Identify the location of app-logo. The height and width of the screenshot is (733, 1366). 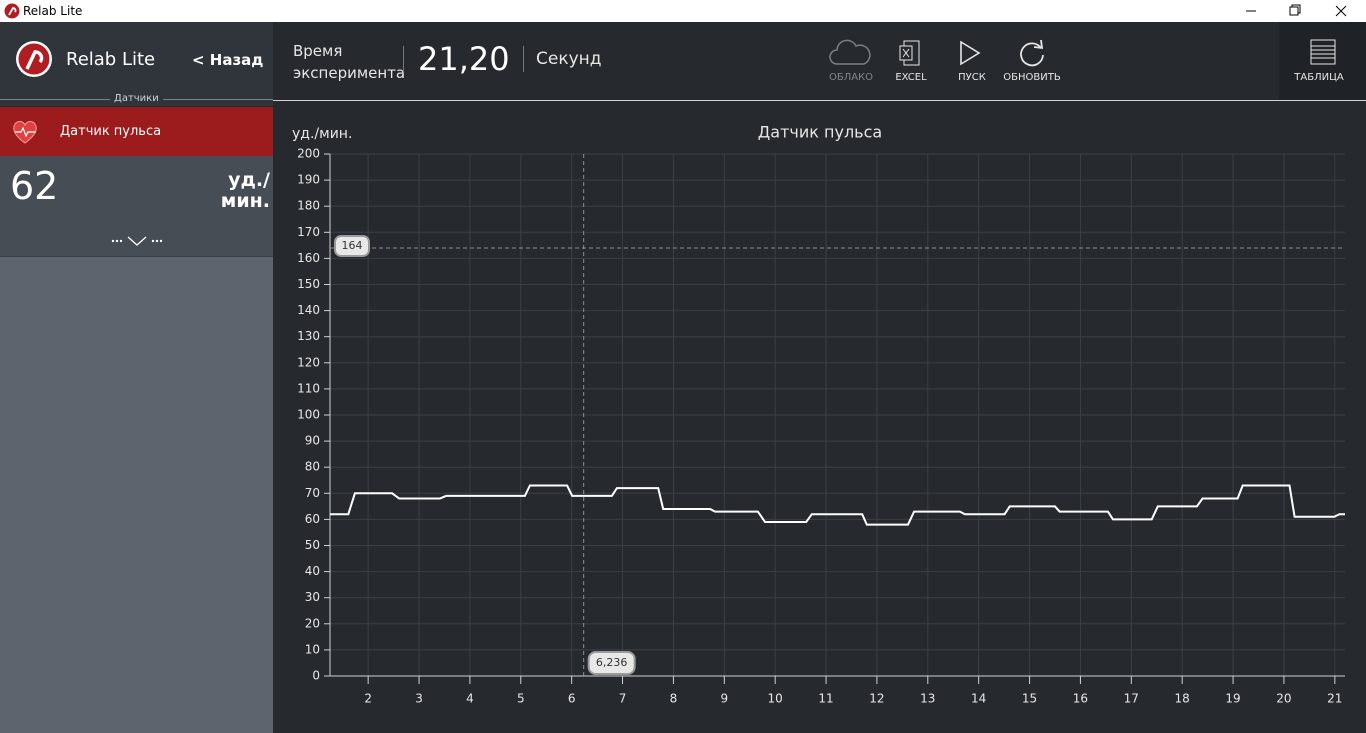
(34, 59).